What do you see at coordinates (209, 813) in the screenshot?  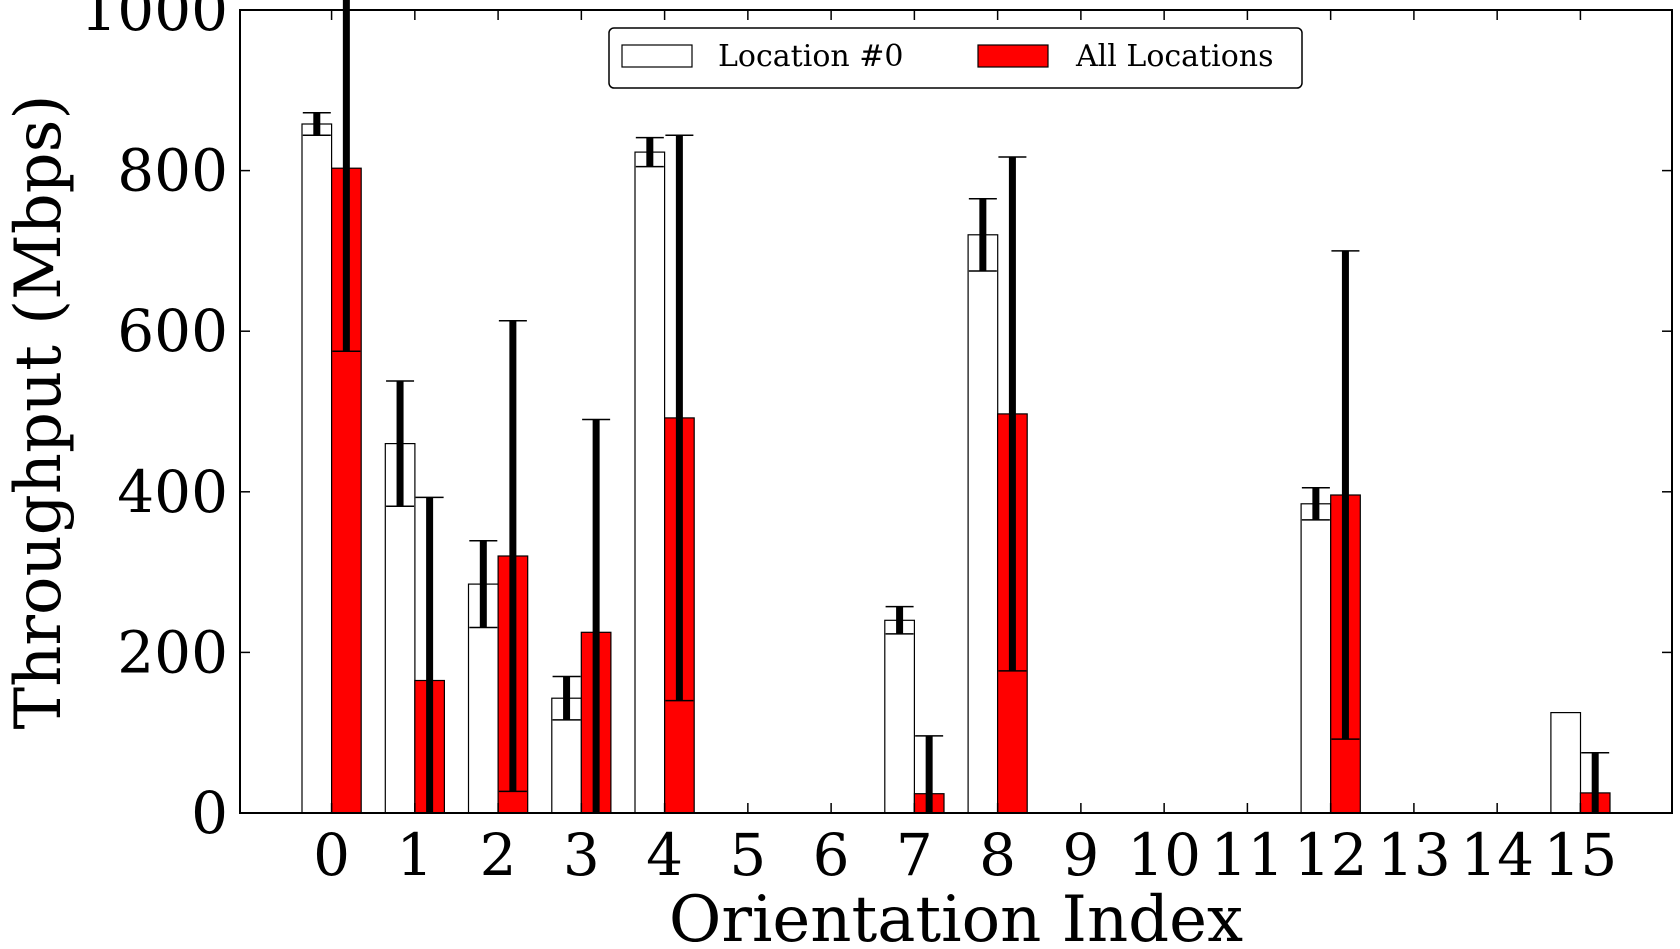 I see `y-tick-label-0: 0` at bounding box center [209, 813].